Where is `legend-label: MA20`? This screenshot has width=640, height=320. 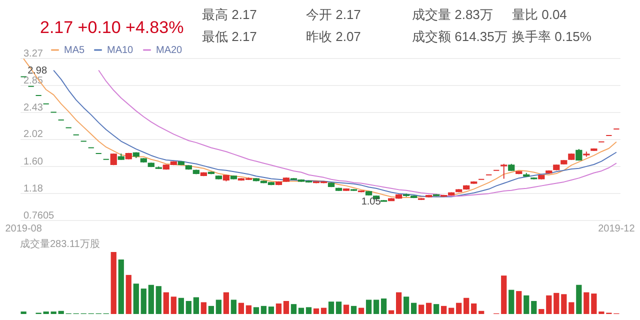 legend-label: MA20 is located at coordinates (169, 50).